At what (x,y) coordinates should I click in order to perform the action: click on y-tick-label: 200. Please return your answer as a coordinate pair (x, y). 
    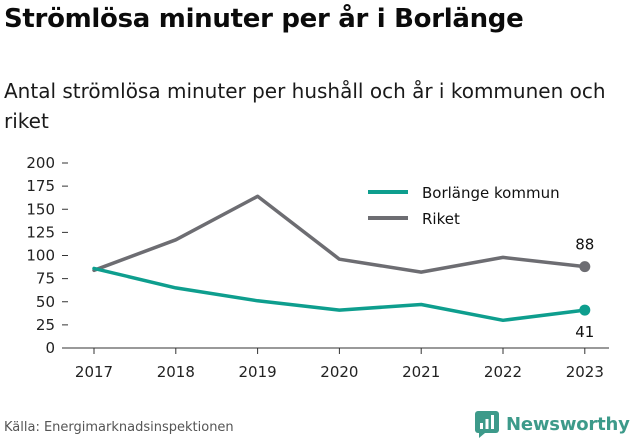
    Looking at the image, I should click on (40, 163).